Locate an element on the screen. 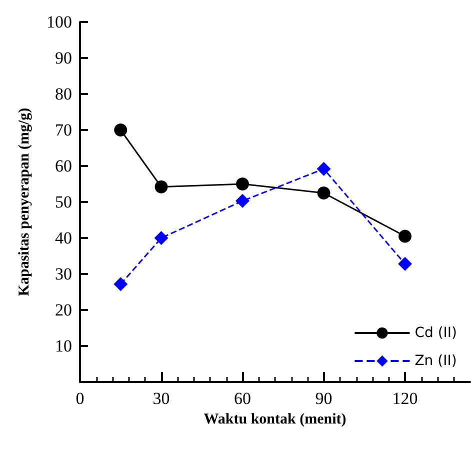 This screenshot has height=453, width=472. x-tick-label: 90 is located at coordinates (323, 398).